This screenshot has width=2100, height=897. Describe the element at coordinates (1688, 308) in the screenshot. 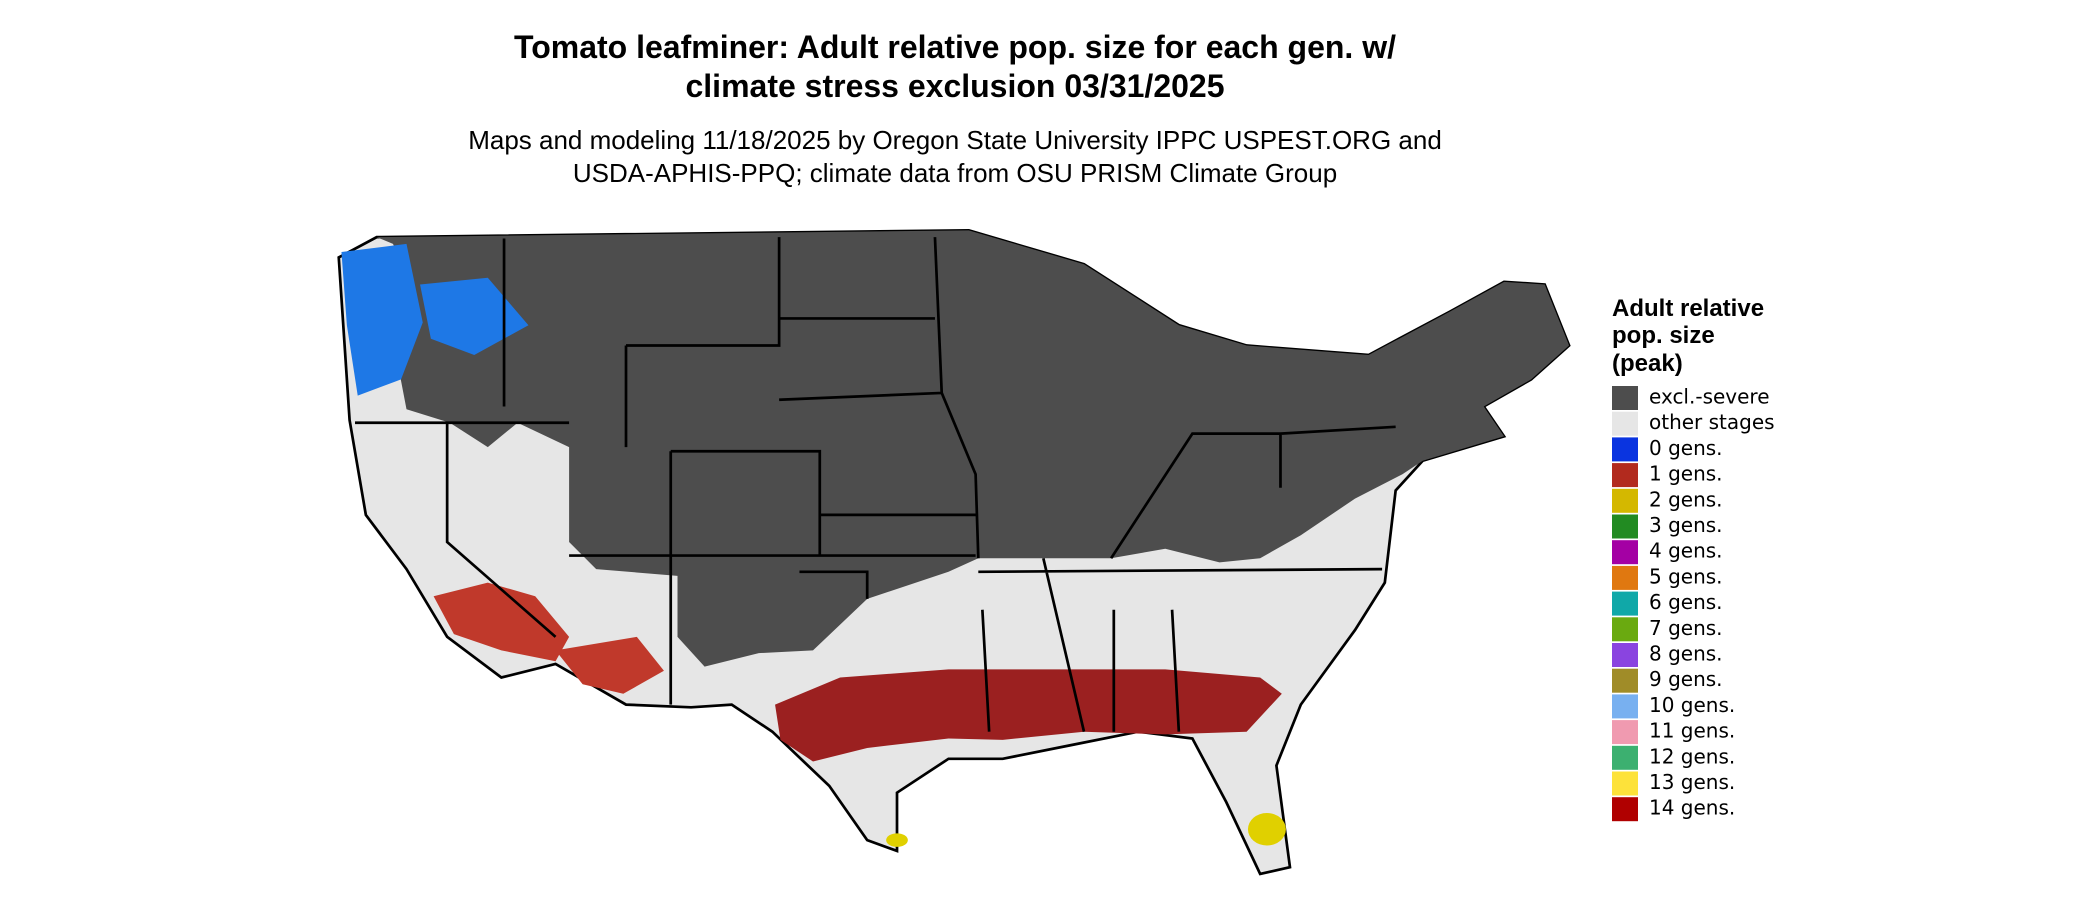

I see `legend-title: Adult relative` at that location.